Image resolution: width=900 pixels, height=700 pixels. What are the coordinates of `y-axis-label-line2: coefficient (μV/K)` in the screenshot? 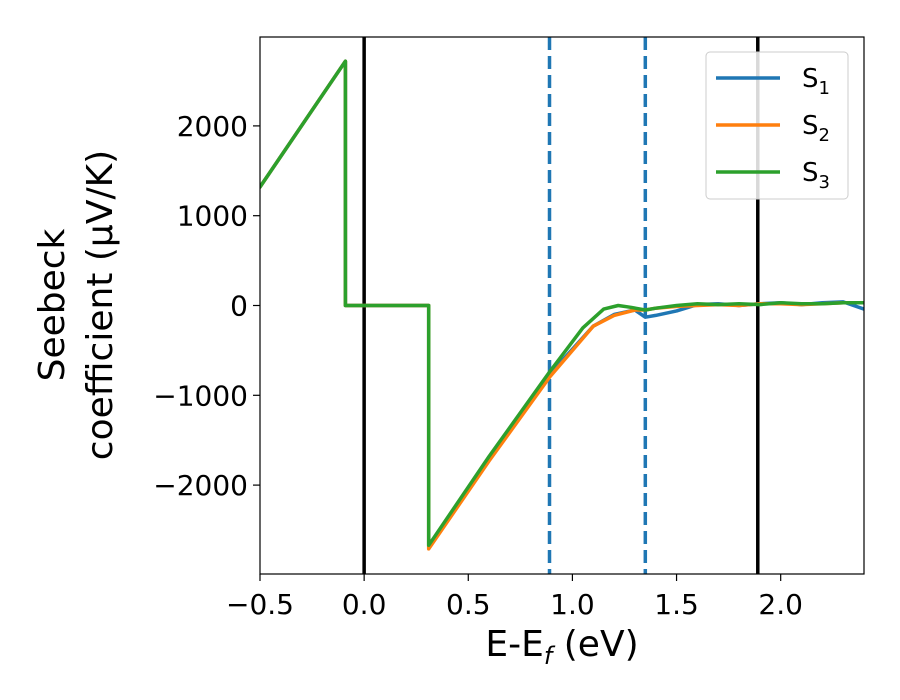 It's located at (100, 305).